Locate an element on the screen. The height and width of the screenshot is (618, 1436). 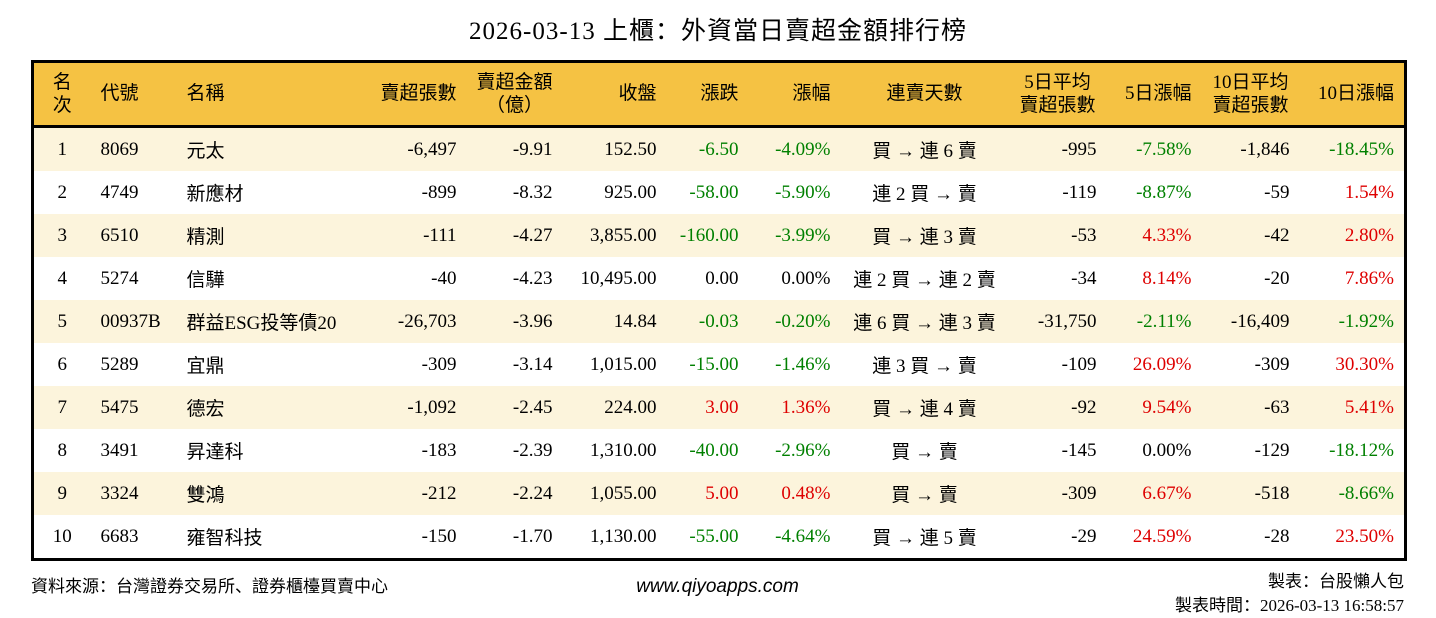
cell-change: -0.03 is located at coordinates (718, 321).